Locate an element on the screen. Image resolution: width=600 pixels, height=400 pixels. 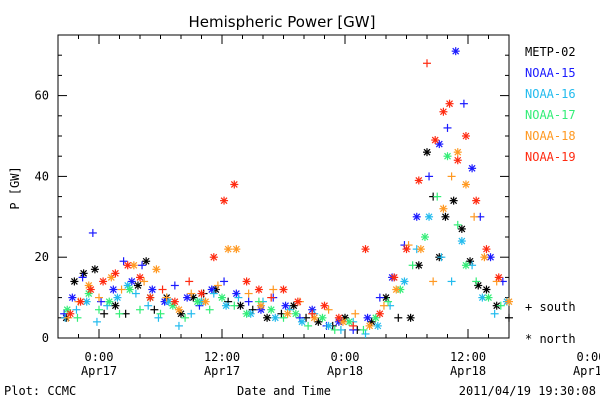
legend-item: NOAA-16 is located at coordinates (550, 94).